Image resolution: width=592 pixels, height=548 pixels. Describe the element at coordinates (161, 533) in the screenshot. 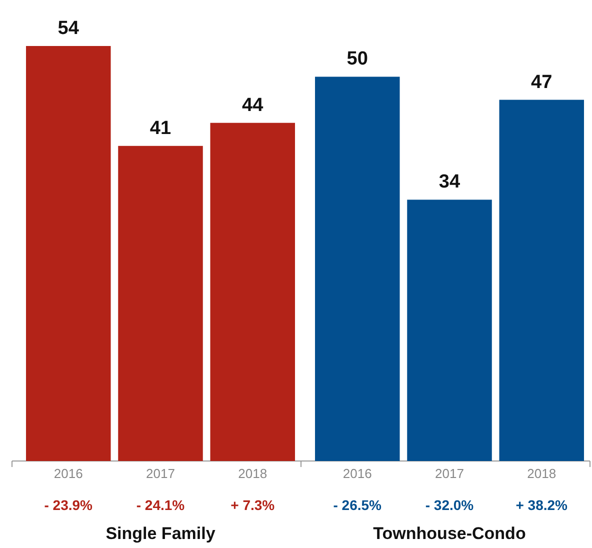

I see `x-axis-title: Single Family` at that location.